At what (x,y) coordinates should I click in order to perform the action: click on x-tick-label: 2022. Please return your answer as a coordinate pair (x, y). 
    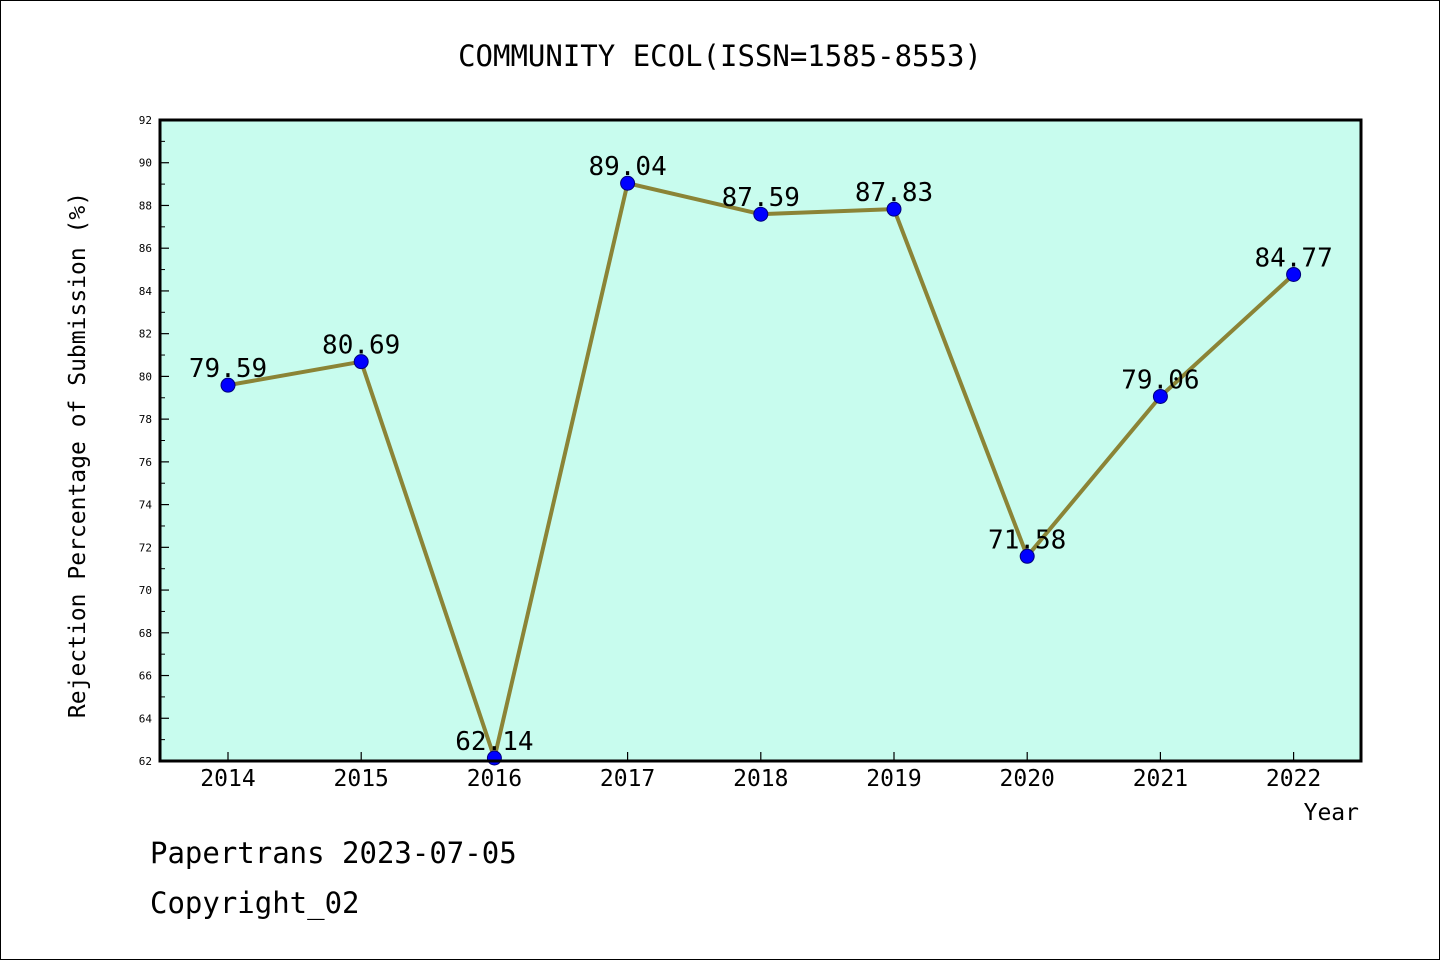
    Looking at the image, I should click on (1293, 779).